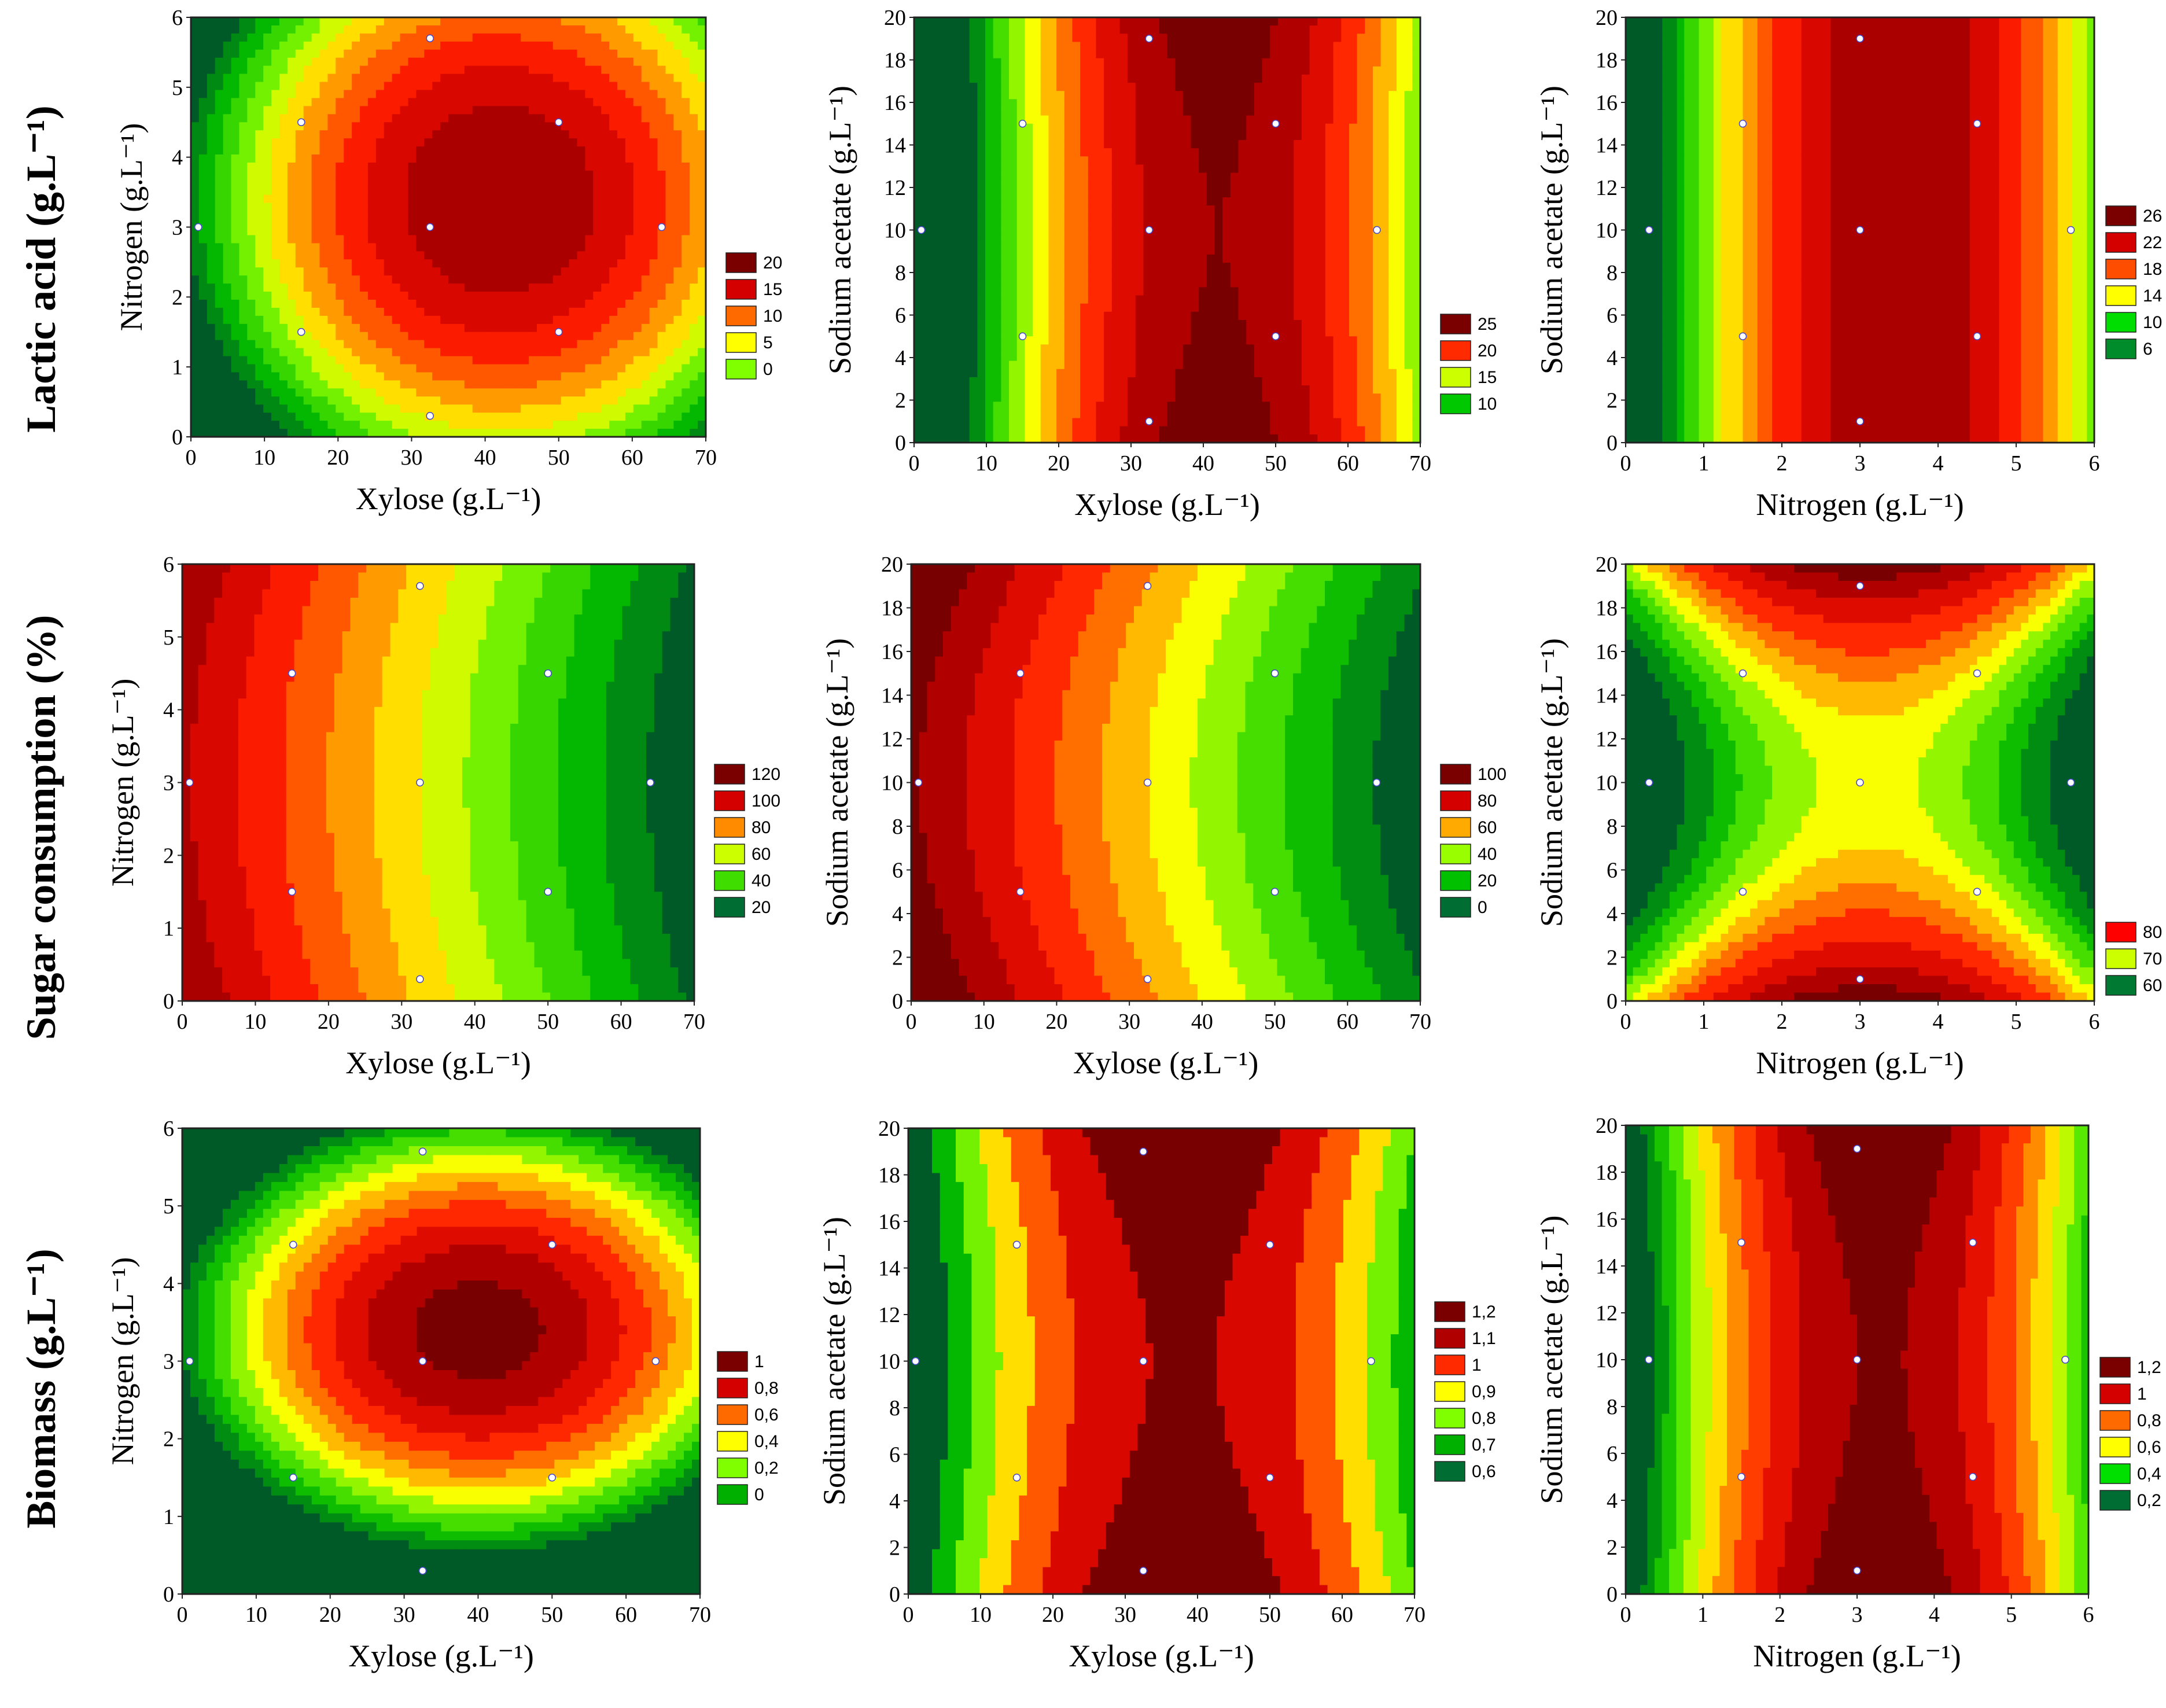 Image resolution: width=2166 pixels, height=1708 pixels. What do you see at coordinates (741, 289) in the screenshot?
I see `legend-swatch` at bounding box center [741, 289].